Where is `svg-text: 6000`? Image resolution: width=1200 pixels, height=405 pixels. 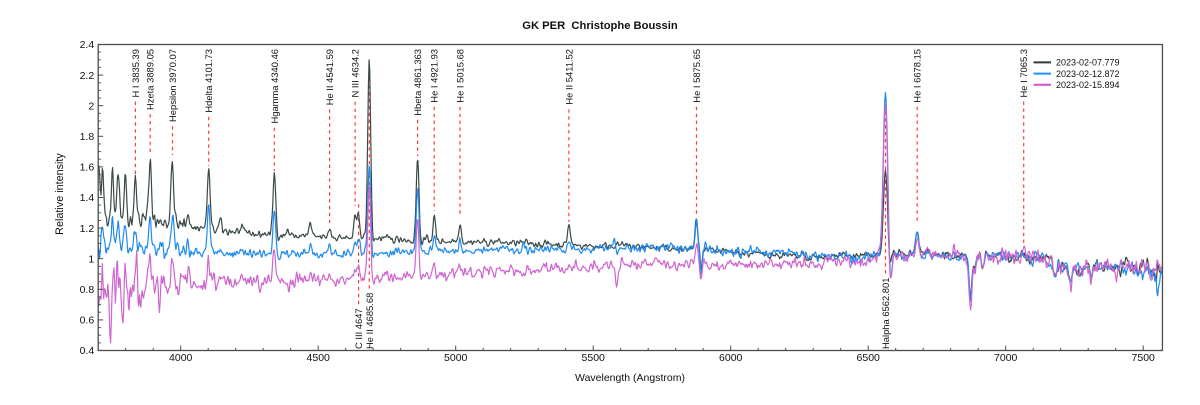
svg-text: 6000 is located at coordinates (731, 358).